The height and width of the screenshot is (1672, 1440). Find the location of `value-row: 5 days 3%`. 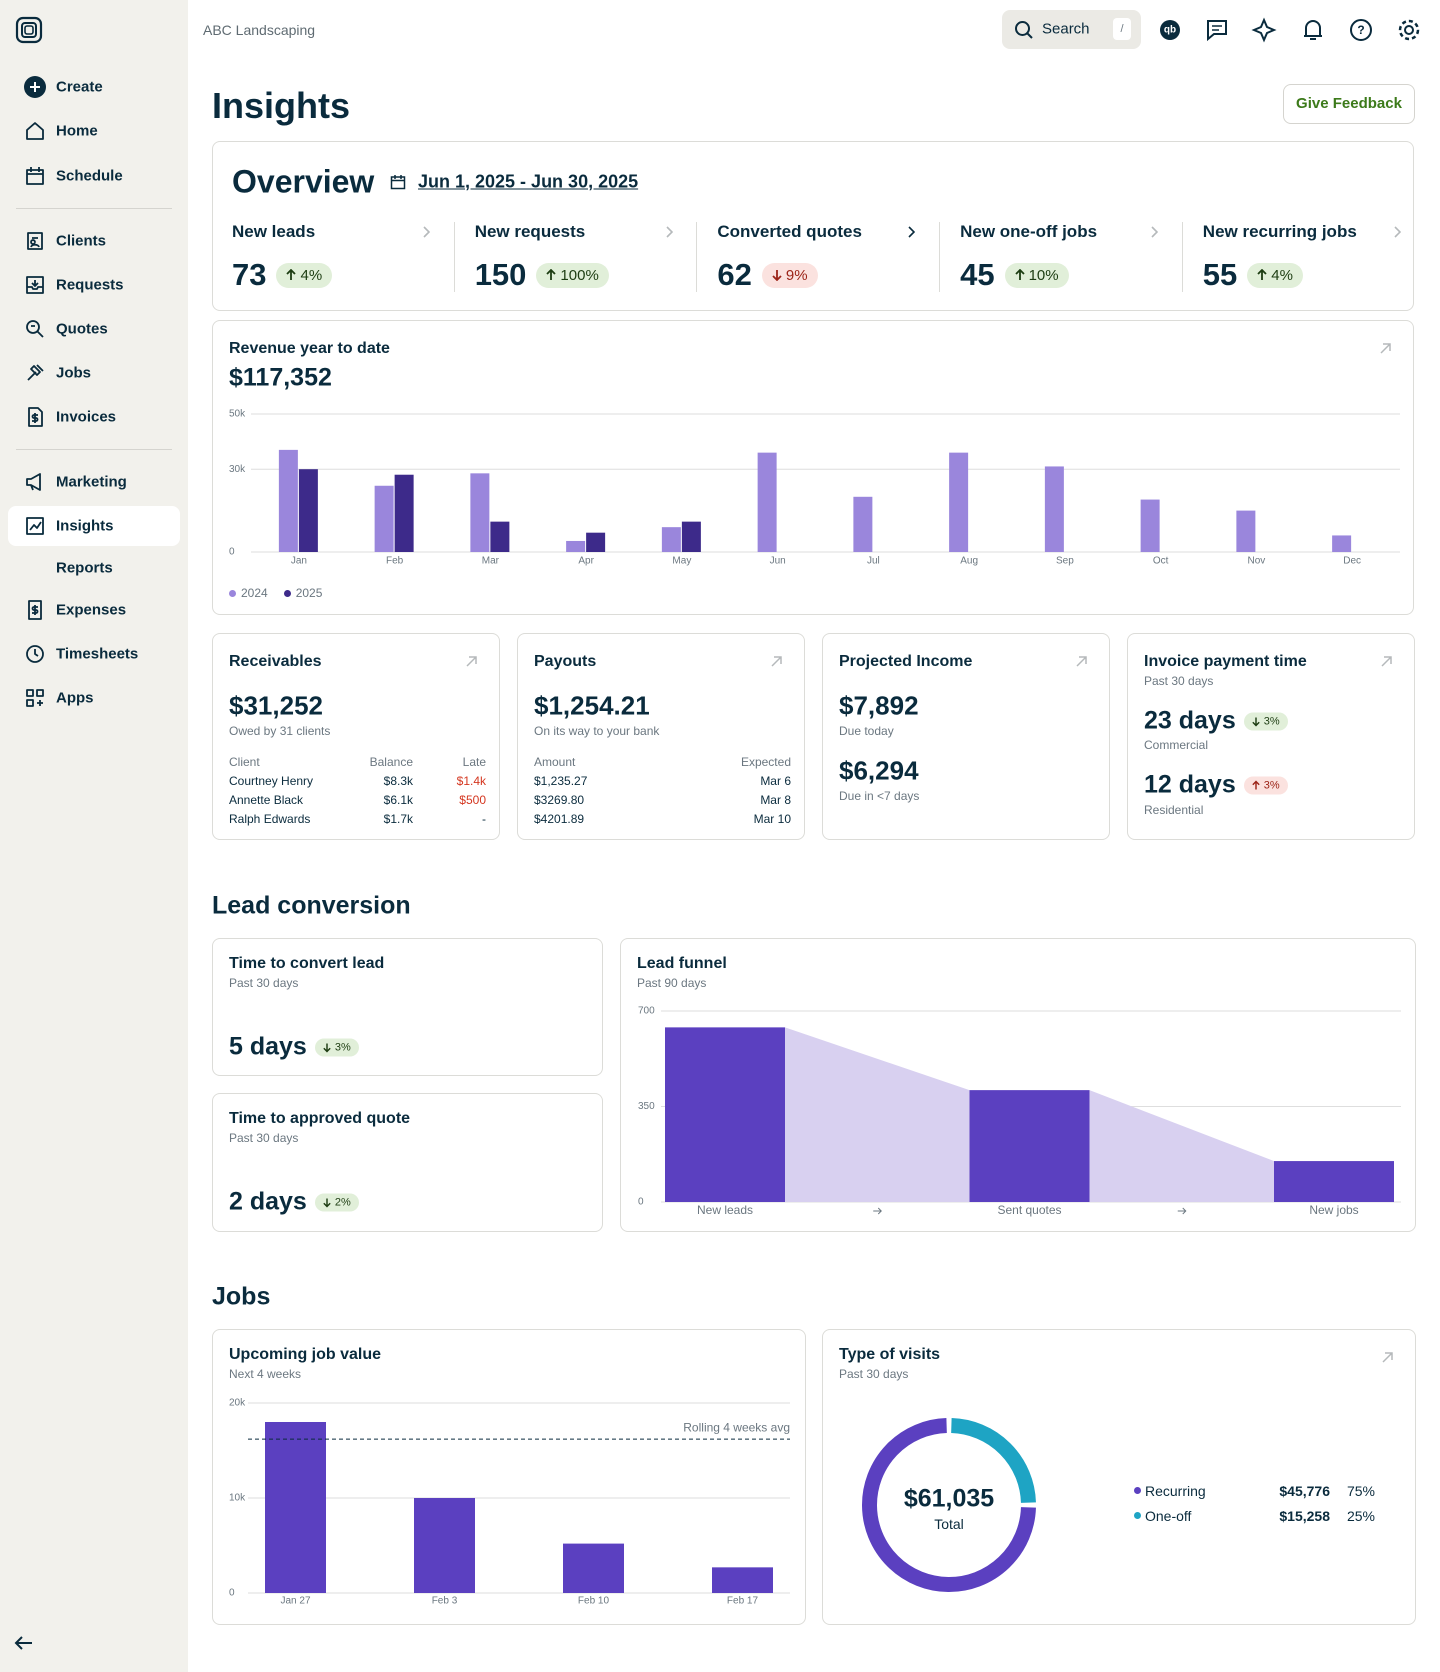

value-row: 5 days 3% is located at coordinates (294, 1047).